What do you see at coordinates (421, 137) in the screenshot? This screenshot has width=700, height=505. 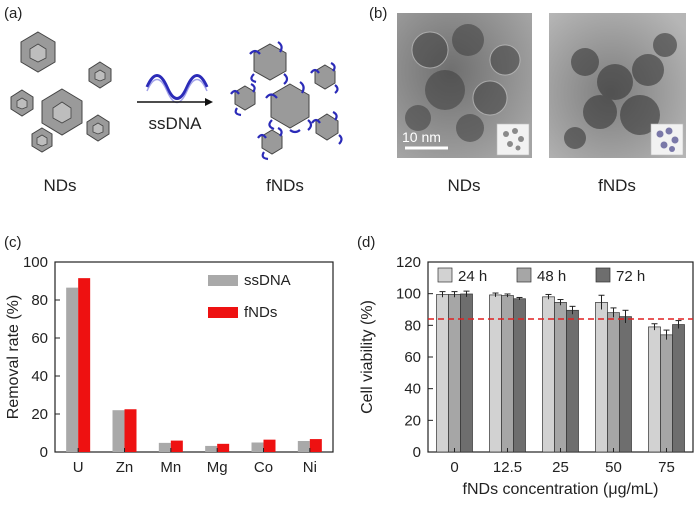 I see `scale-bar-label: 10 nm` at bounding box center [421, 137].